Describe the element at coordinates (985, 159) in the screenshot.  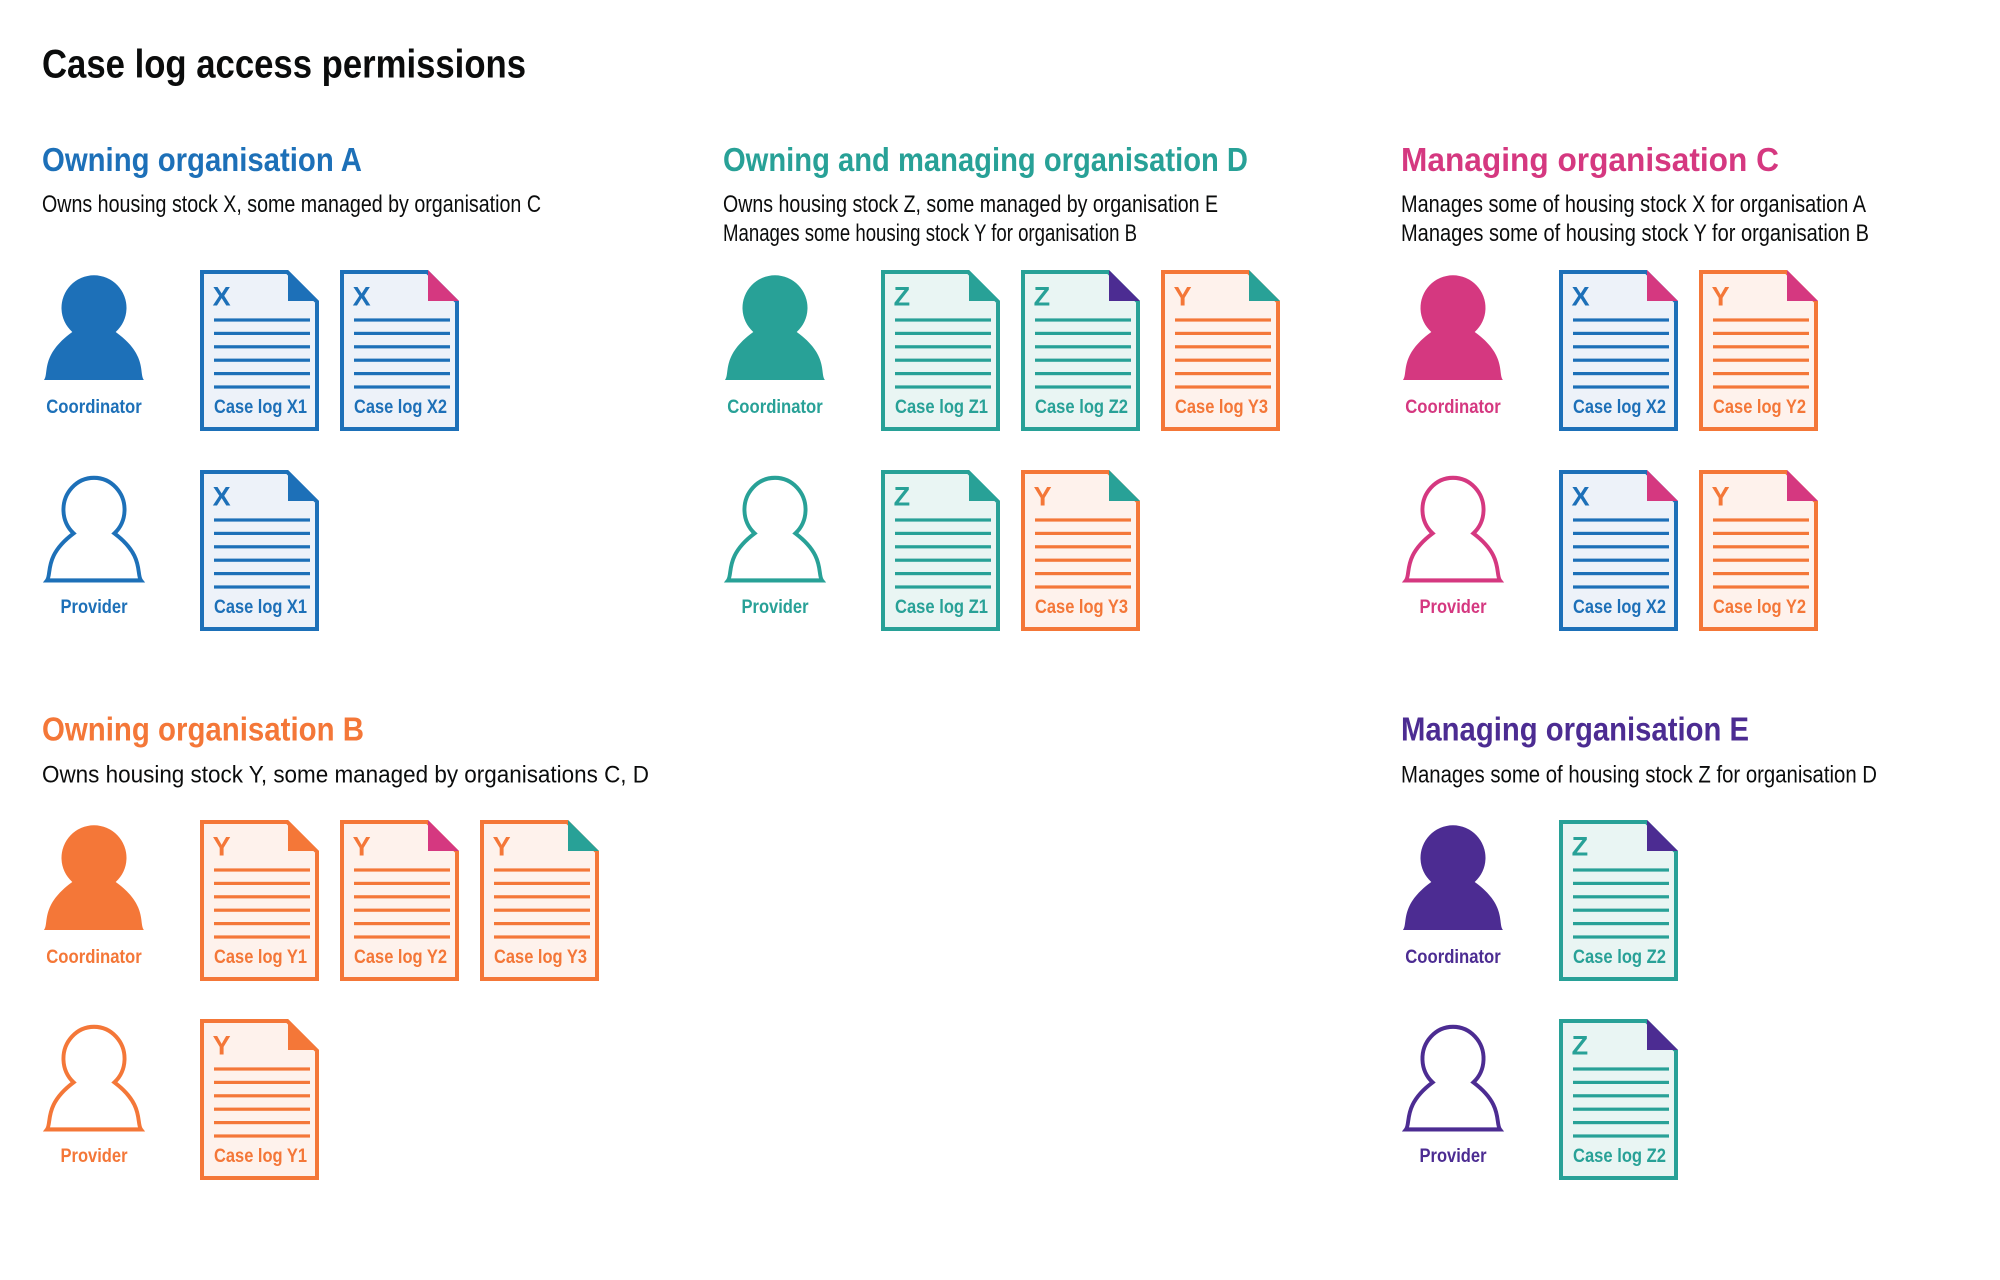
I see `svg-text:Owning and managing organisati: Owning and managing organisation D` at that location.